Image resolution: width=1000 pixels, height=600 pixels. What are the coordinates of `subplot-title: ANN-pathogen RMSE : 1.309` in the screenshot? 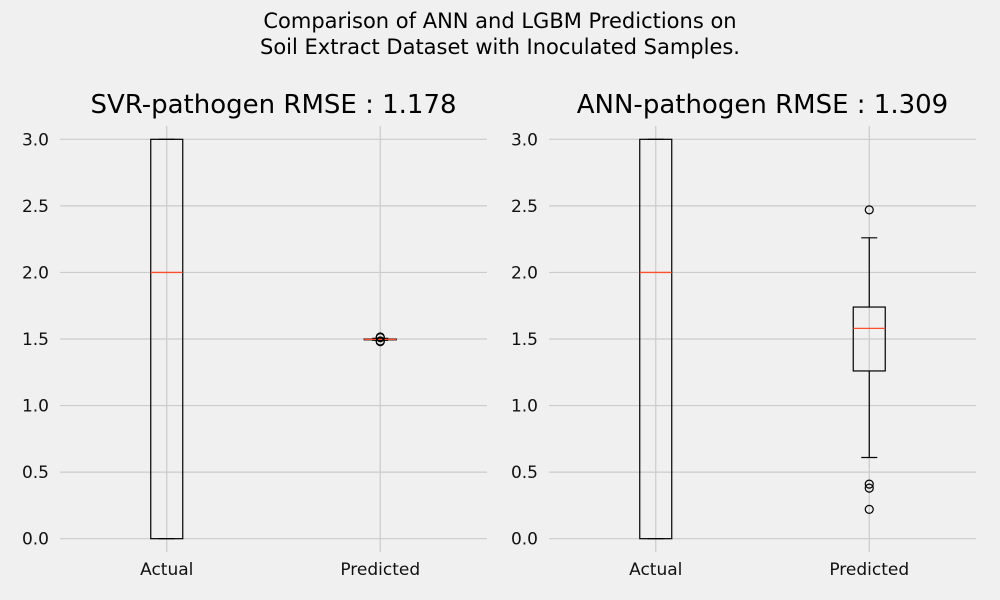 It's located at (762, 105).